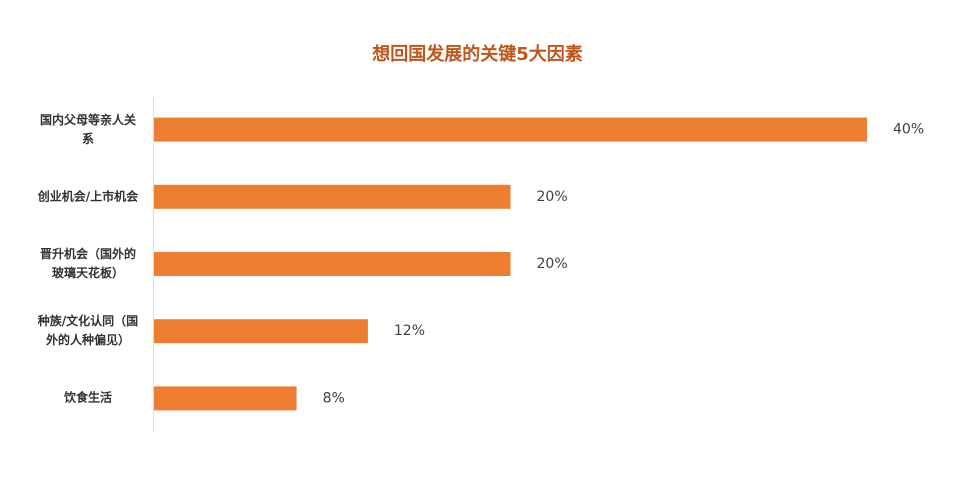 The width and height of the screenshot is (955, 492). I want to click on y-tick-label: 饮食生活, so click(87, 397).